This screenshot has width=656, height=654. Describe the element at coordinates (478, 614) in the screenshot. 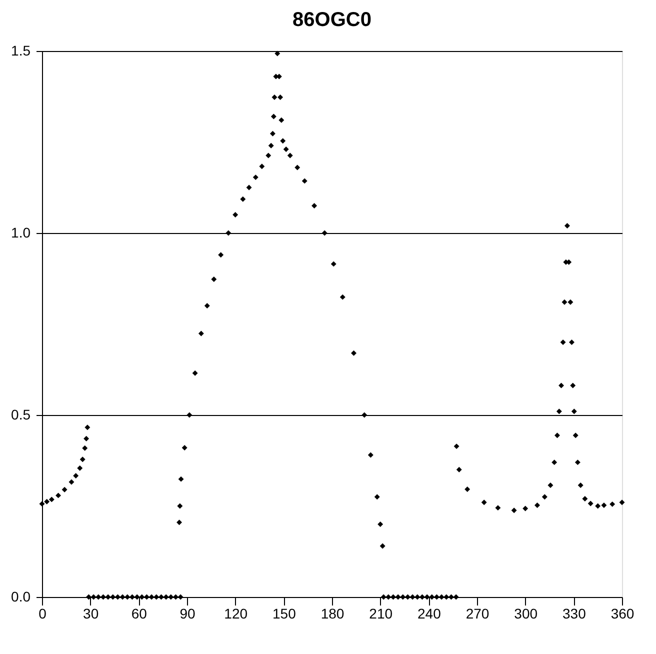

I see `x-tick-label: 270` at that location.